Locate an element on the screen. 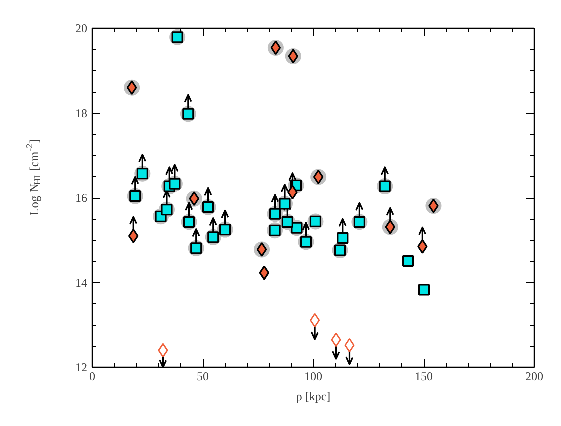 This screenshot has height=426, width=561. x-tick-label: 200 is located at coordinates (535, 377).